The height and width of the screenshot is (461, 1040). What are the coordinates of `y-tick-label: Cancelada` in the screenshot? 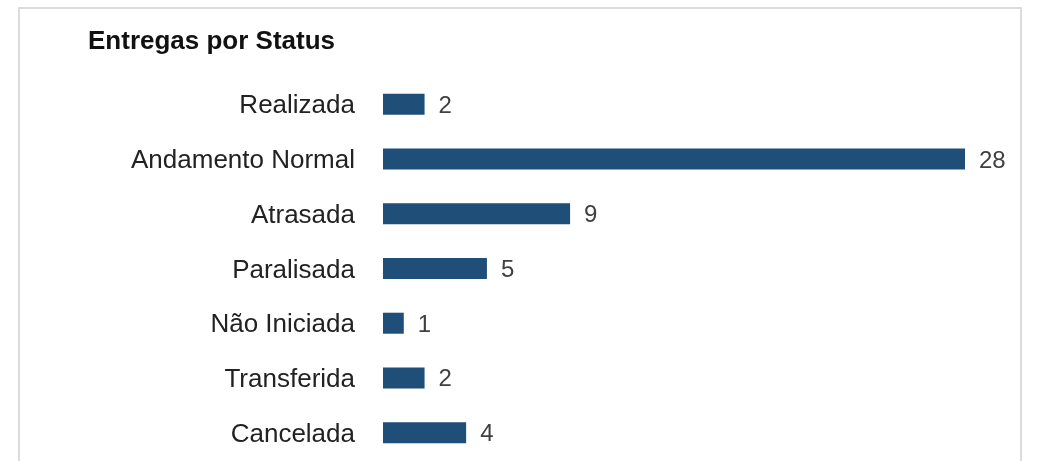 It's located at (293, 432).